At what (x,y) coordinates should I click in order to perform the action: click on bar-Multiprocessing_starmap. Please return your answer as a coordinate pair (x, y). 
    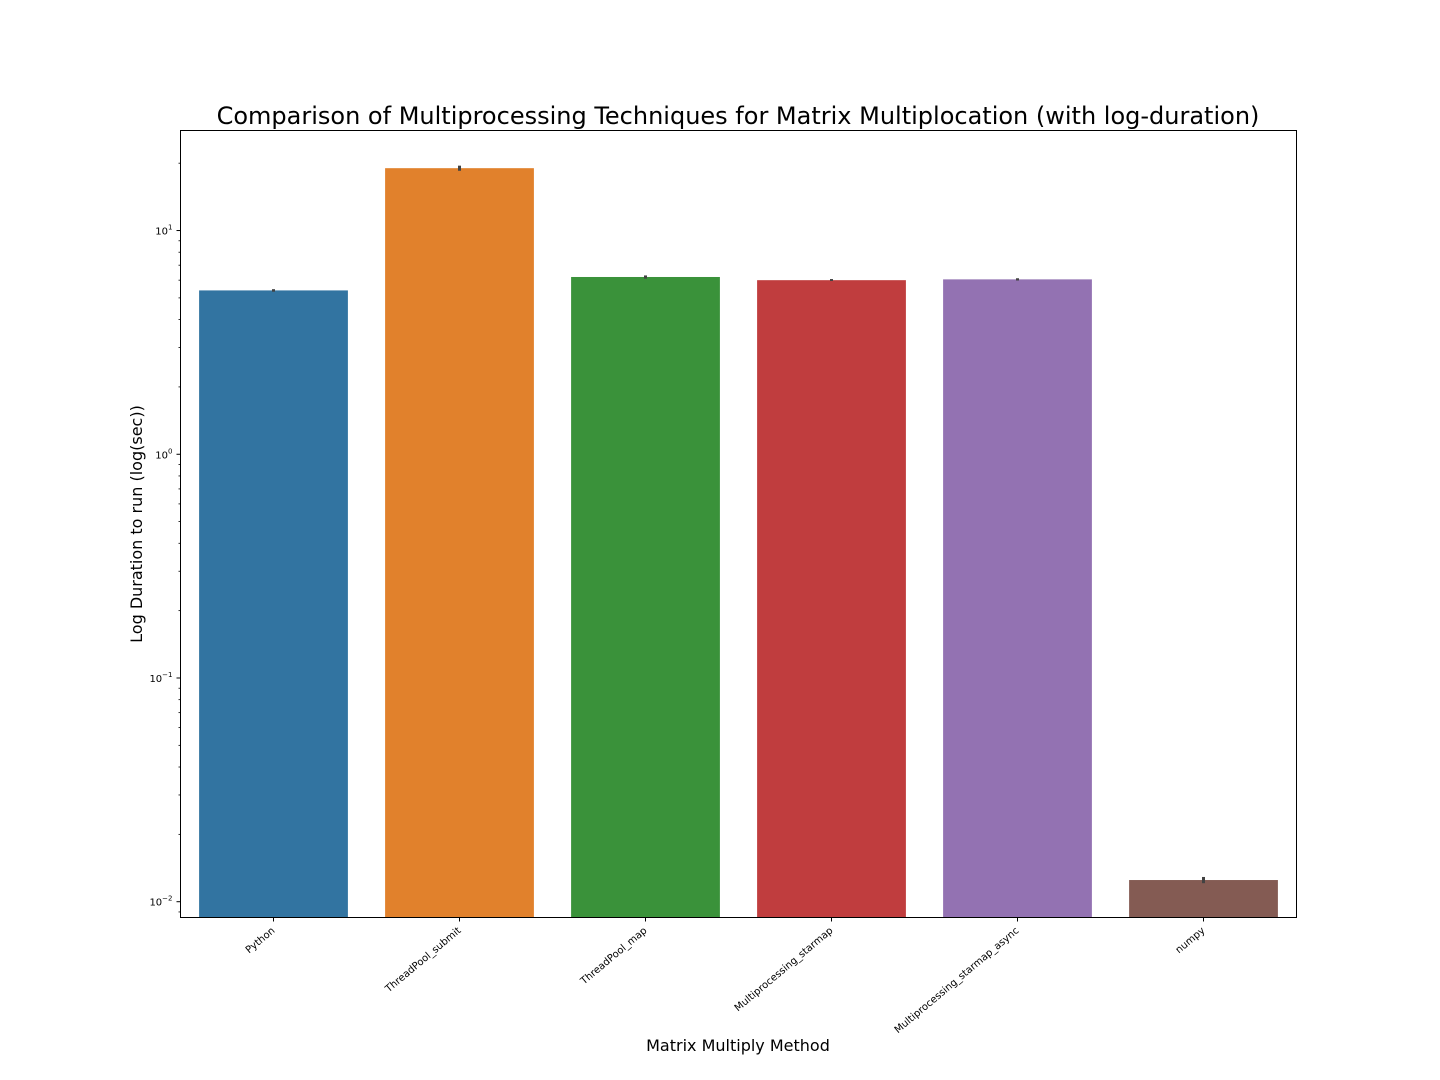
    Looking at the image, I should click on (831, 599).